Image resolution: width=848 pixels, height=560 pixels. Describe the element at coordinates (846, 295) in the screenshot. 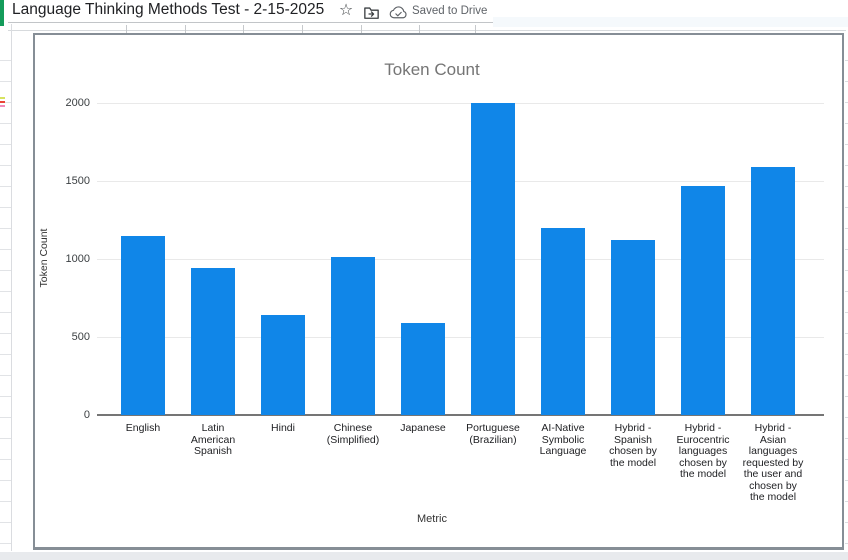

I see `spreadsheet-row-gridlines-right` at that location.